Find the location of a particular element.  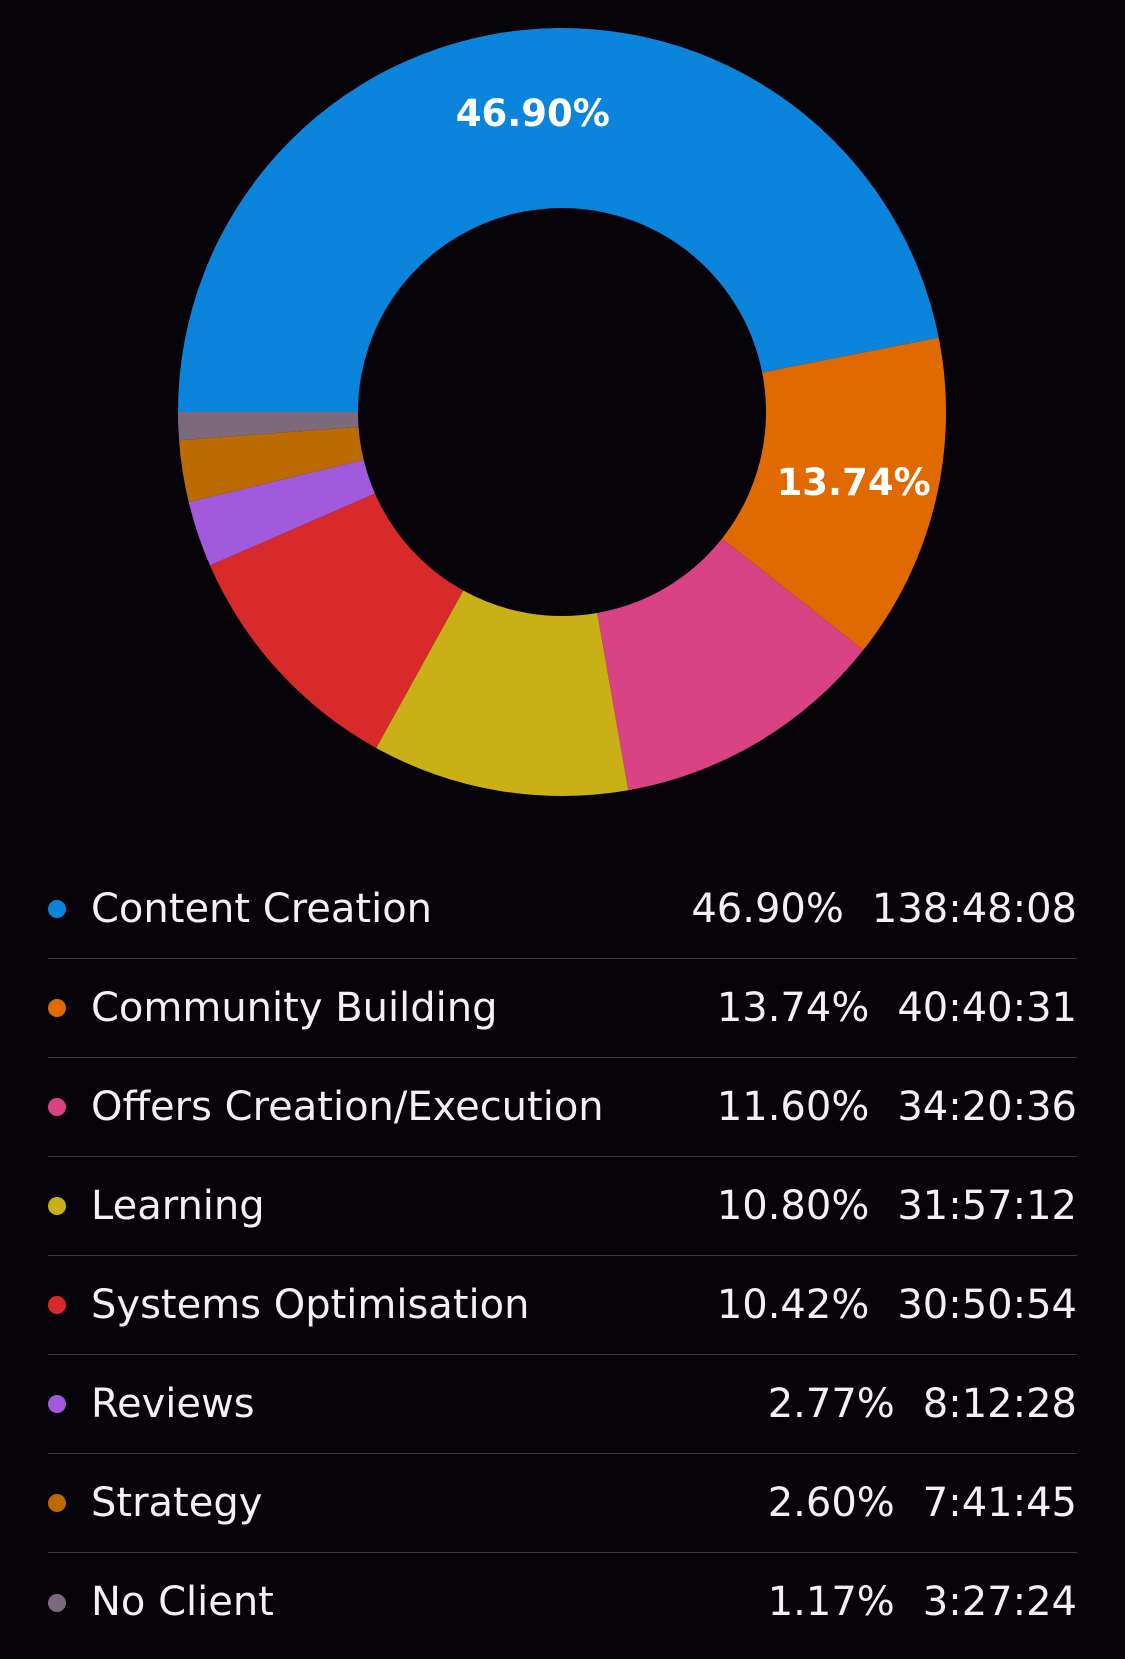

legend-values: 11.60% 34:20:36 is located at coordinates (897, 1107).